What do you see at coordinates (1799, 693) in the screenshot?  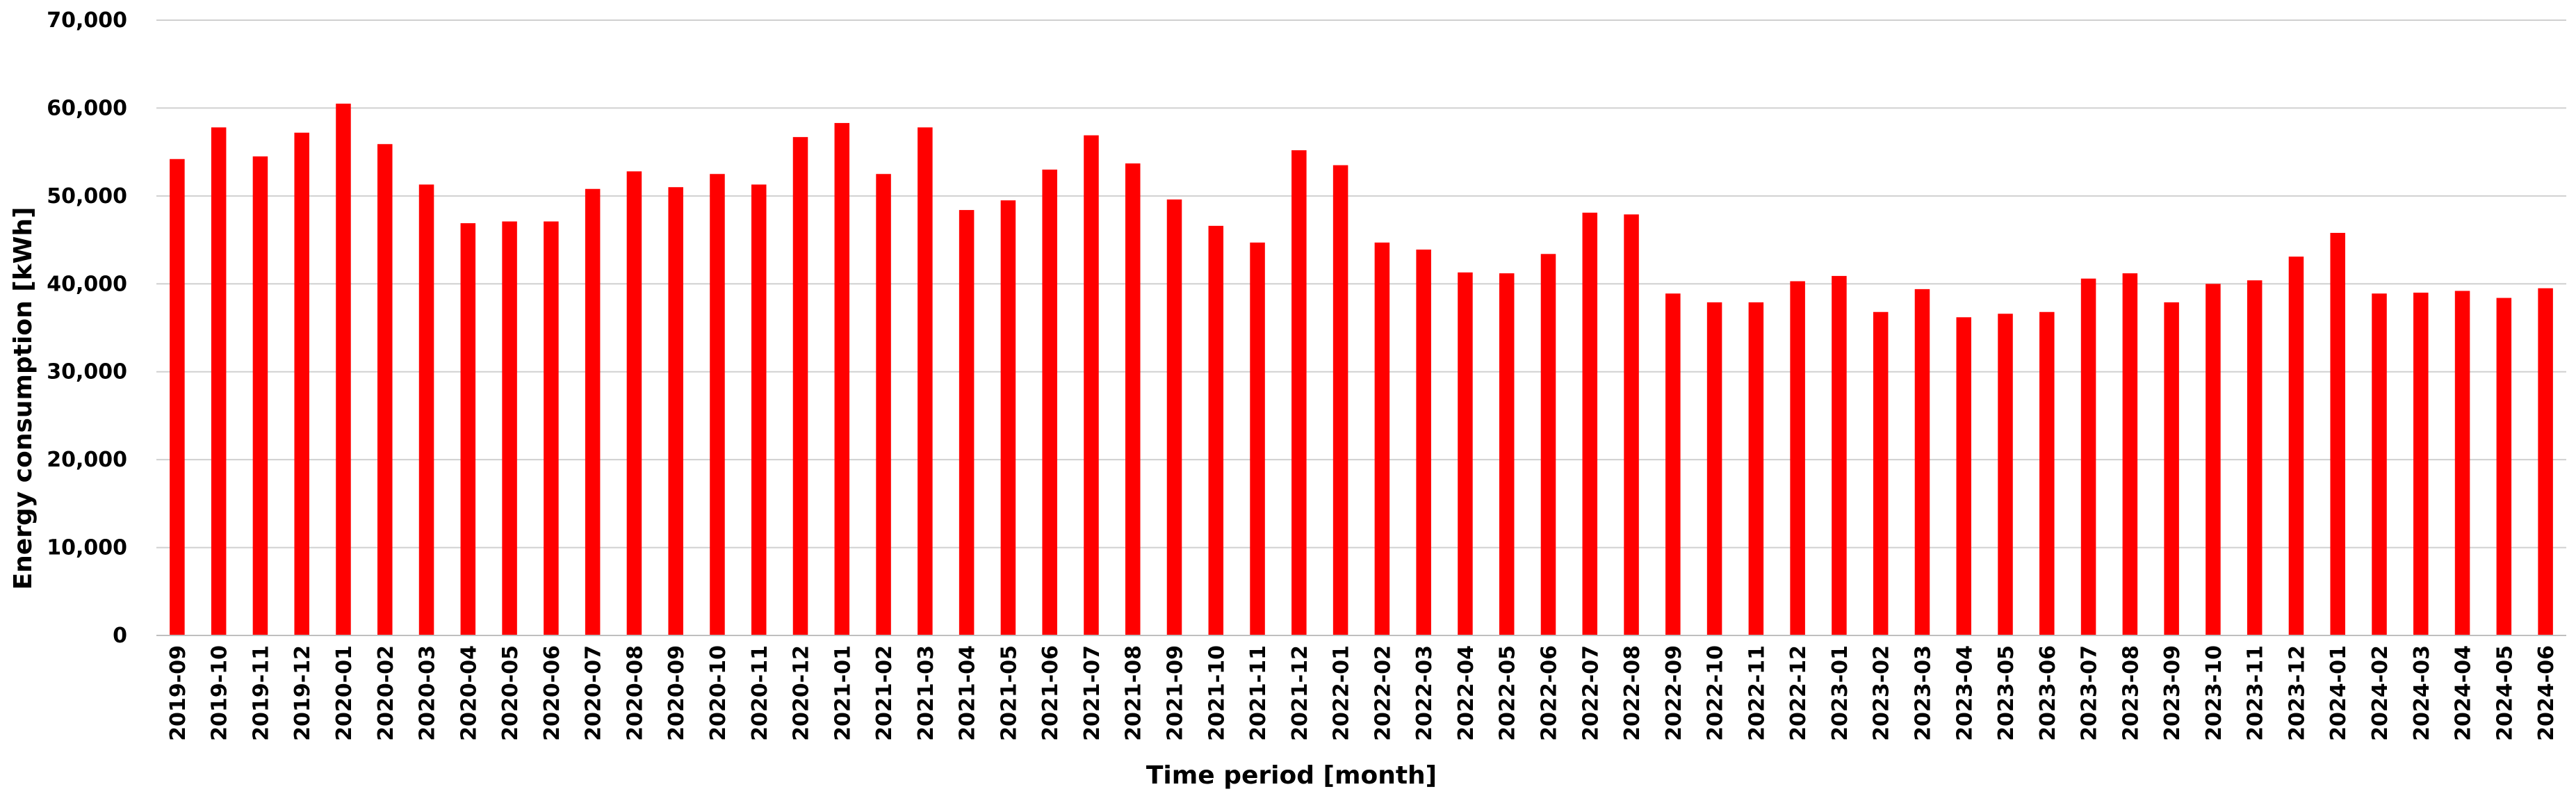 I see `x-tick-label: 2022-12` at bounding box center [1799, 693].